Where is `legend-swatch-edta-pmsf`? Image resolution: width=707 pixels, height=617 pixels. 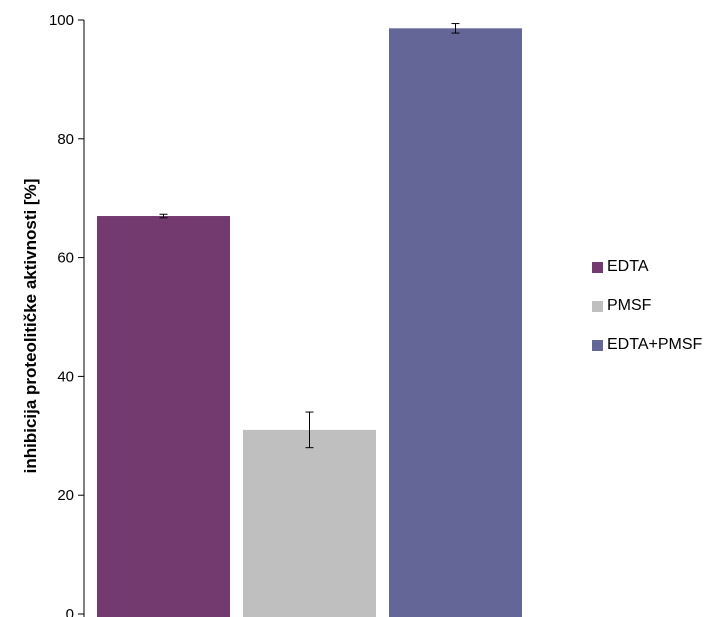 legend-swatch-edta-pmsf is located at coordinates (597, 345).